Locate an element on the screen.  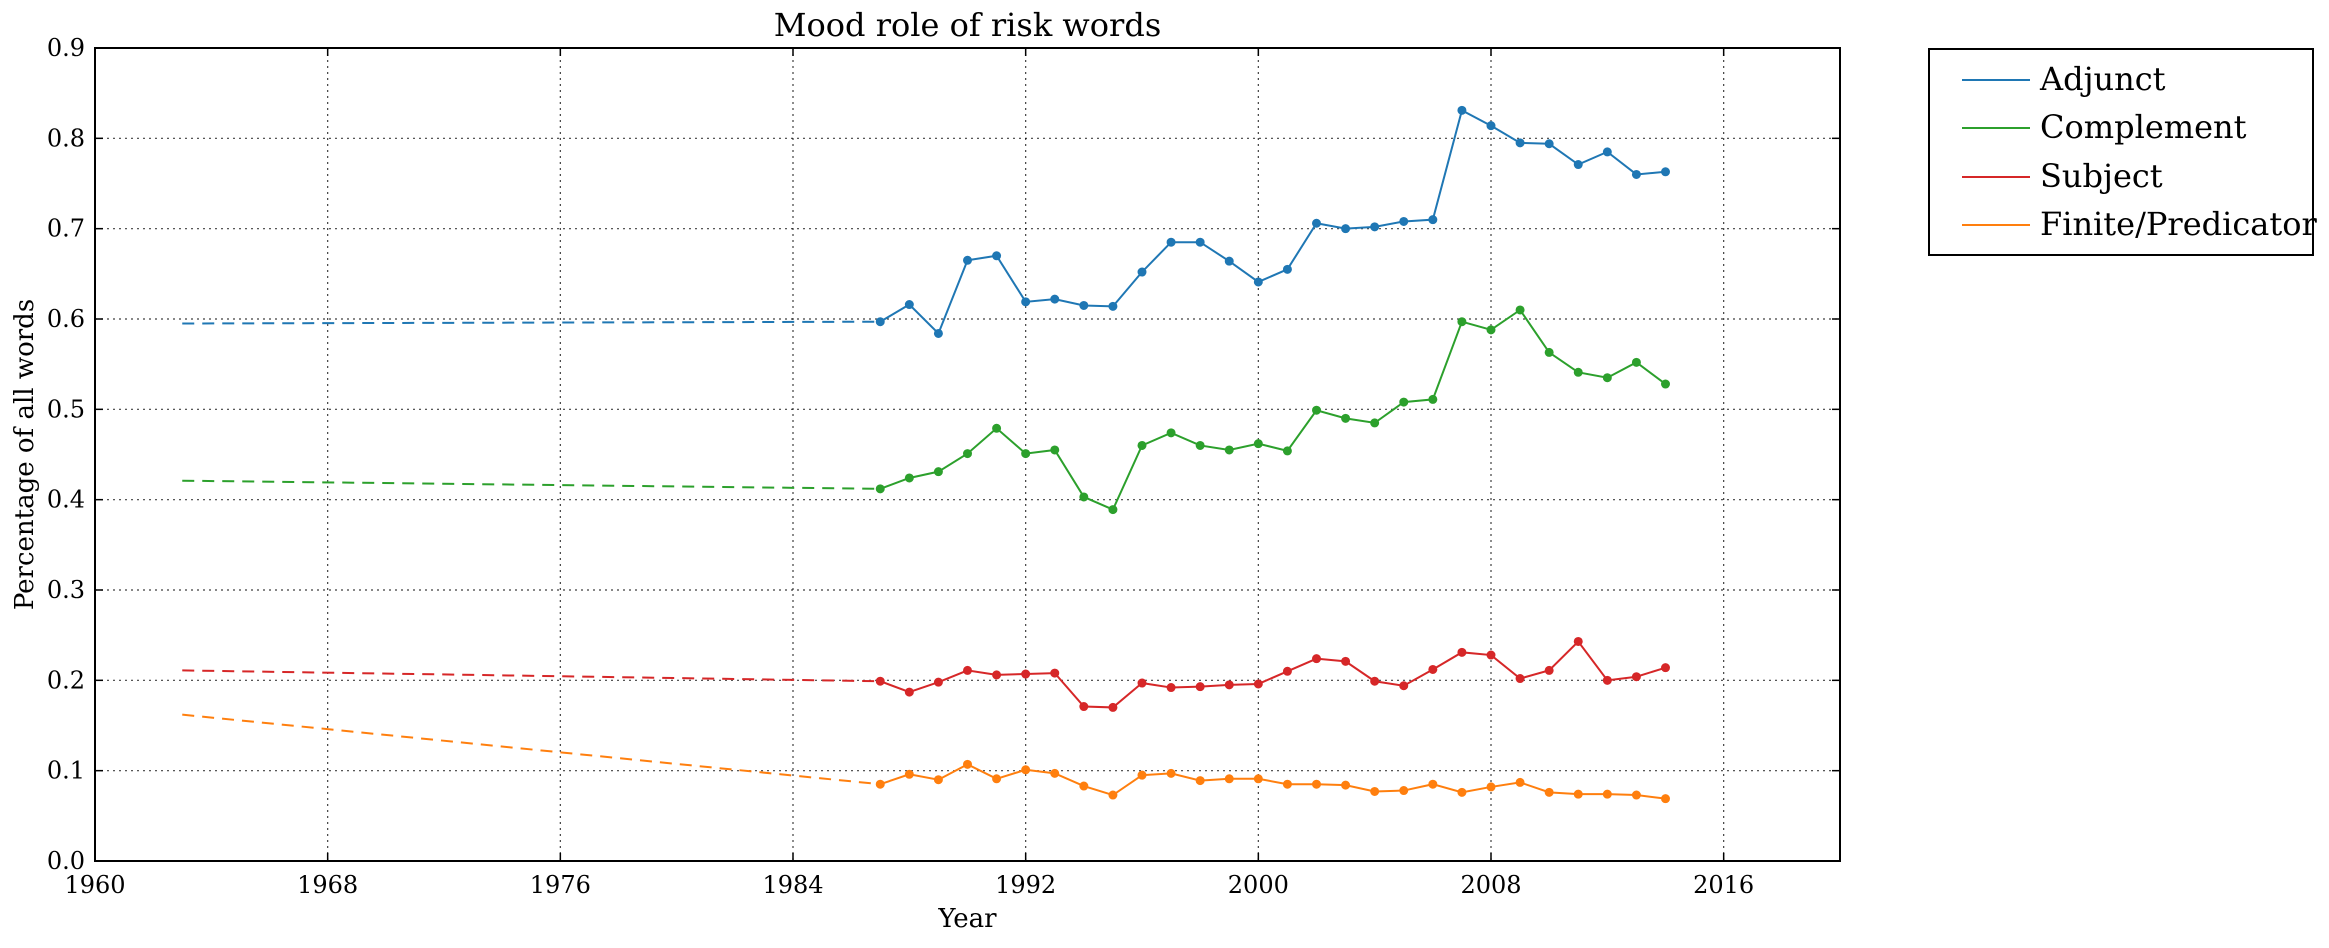
legend-item-subject: Subject is located at coordinates (2121, 177).